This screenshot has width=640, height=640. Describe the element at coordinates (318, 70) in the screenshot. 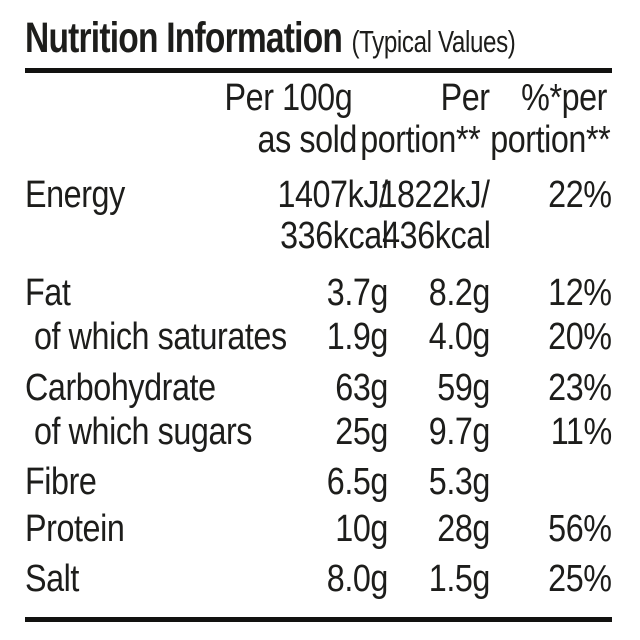

I see `top-rule` at that location.